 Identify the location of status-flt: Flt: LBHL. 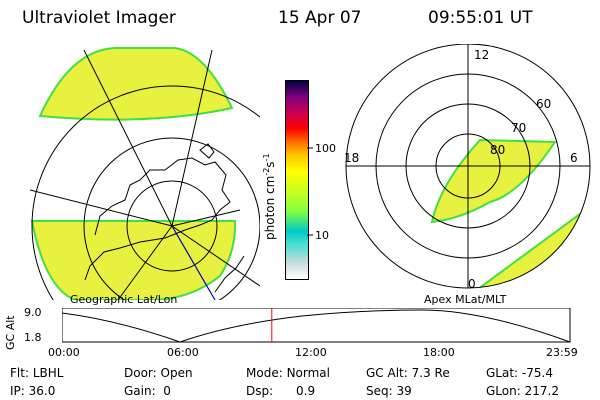
(37, 373).